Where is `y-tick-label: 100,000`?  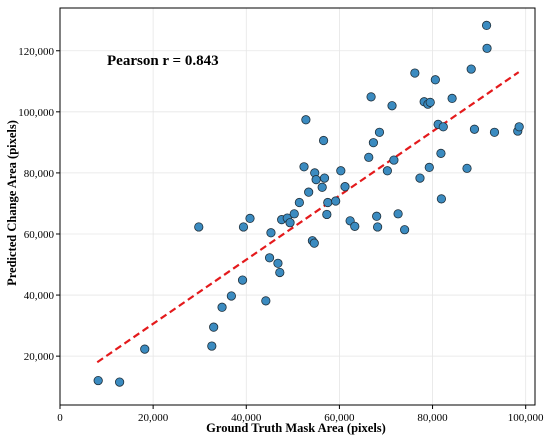 y-tick-label: 100,000 is located at coordinates (36, 113).